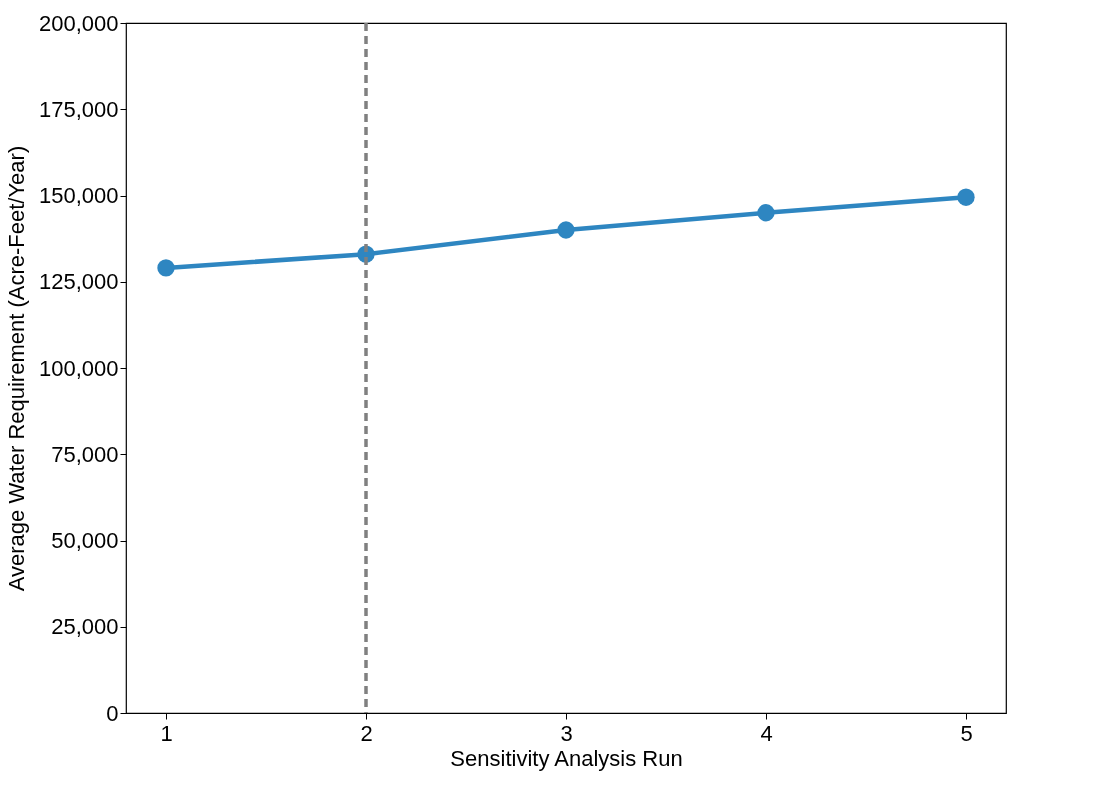 This screenshot has width=1096, height=792. What do you see at coordinates (16, 368) in the screenshot?
I see `y-axis-title: Average Water Requirement (Acre-Feet/Year)` at bounding box center [16, 368].